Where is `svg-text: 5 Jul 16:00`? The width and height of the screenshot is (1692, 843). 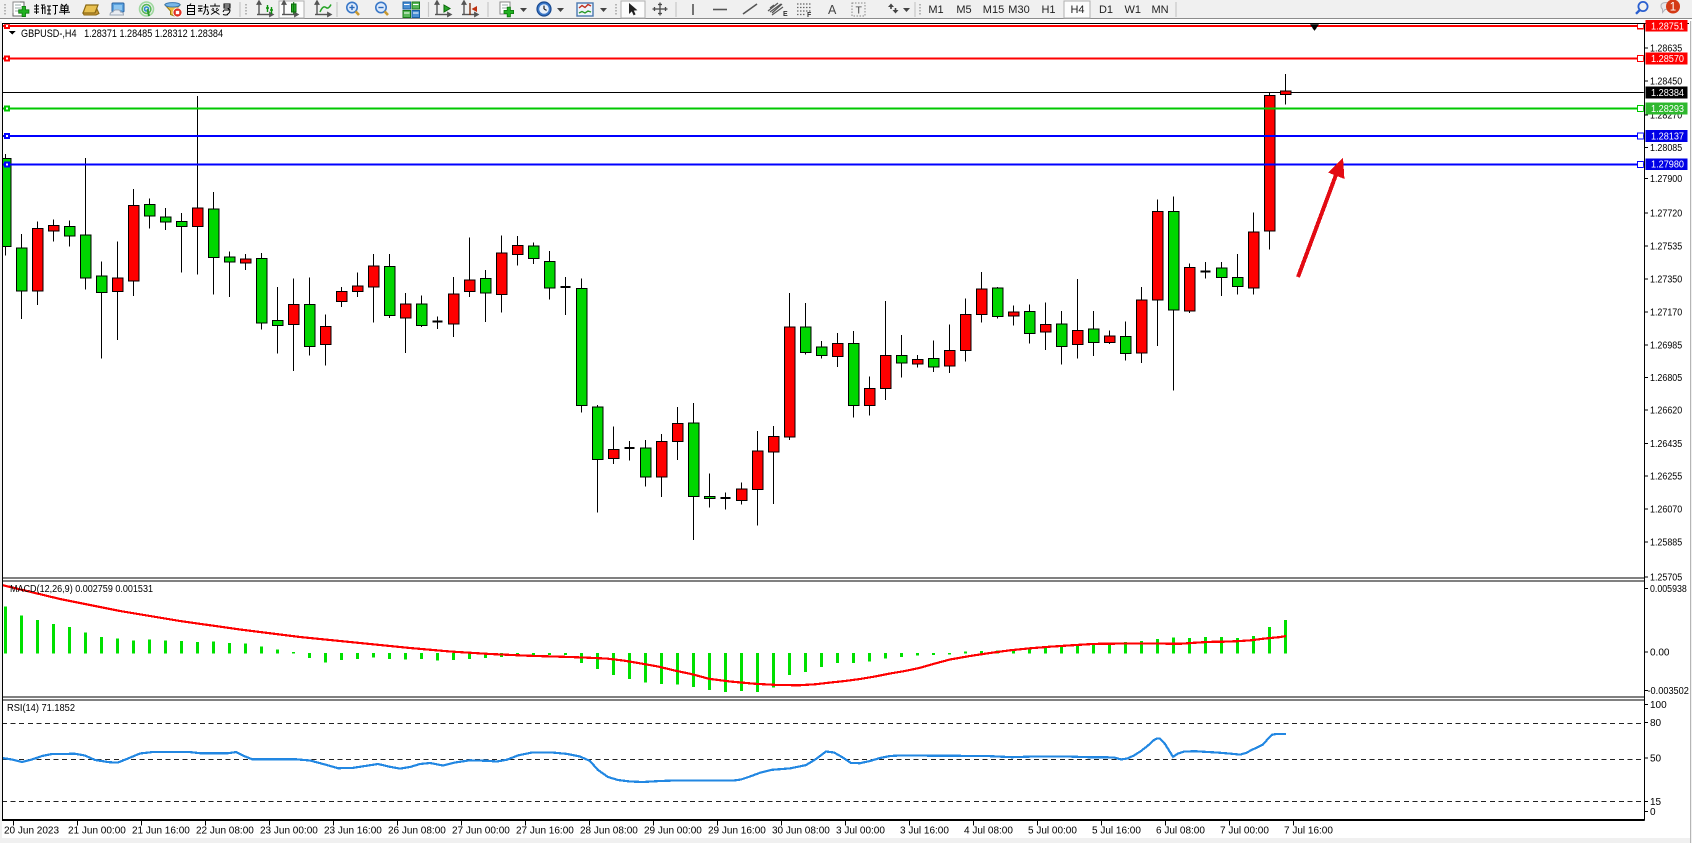 svg-text: 5 Jul 16:00 is located at coordinates (1116, 831).